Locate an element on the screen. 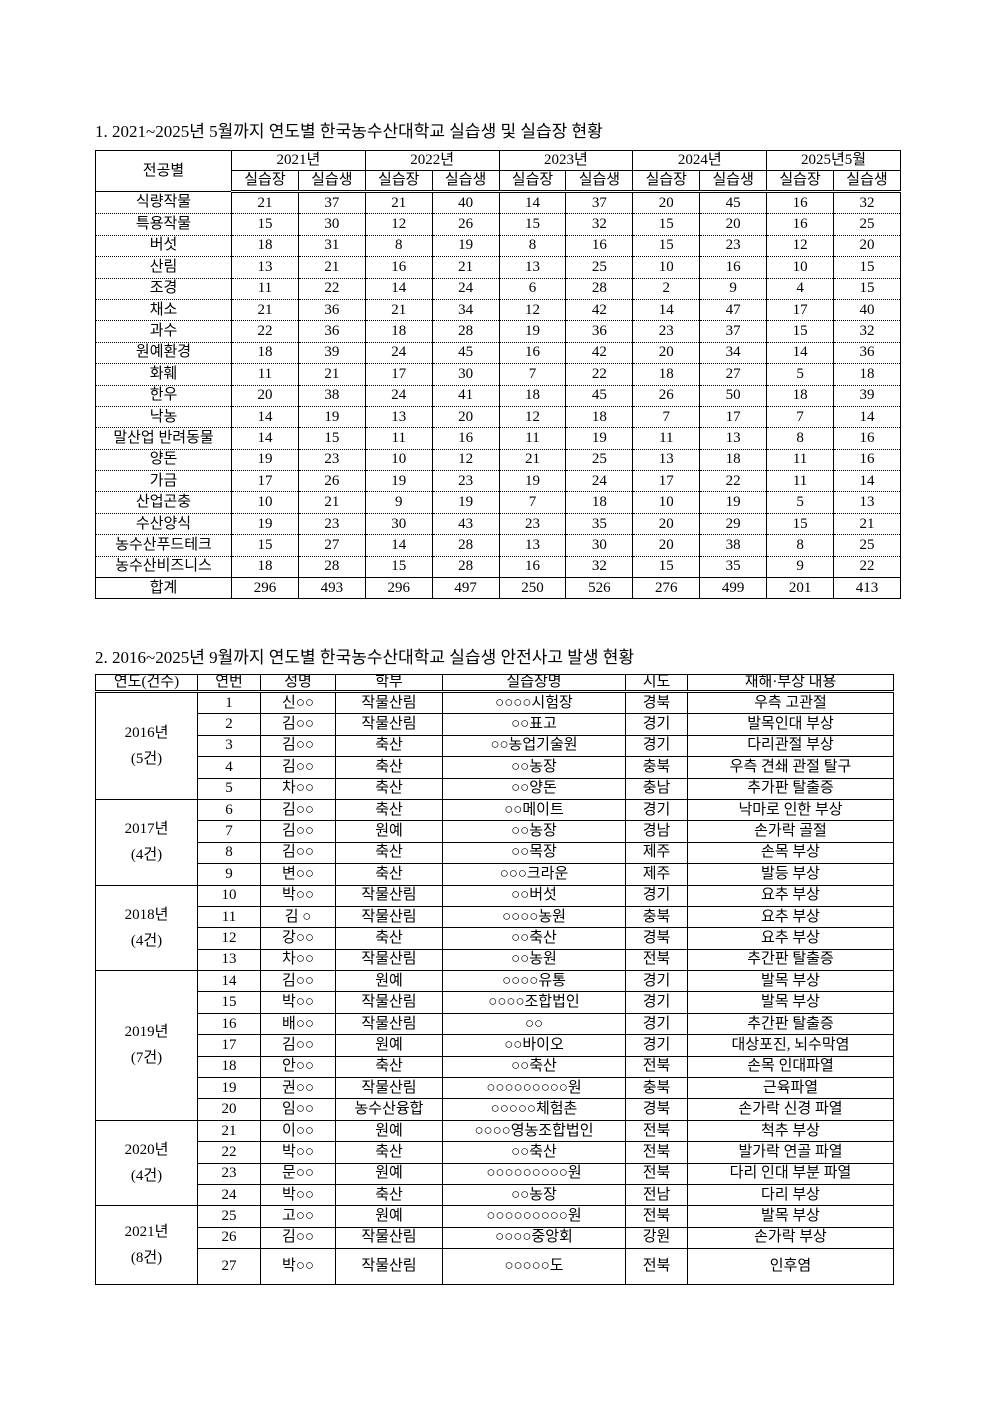 The image size is (992, 1403). serial-number: 18 is located at coordinates (229, 1067).